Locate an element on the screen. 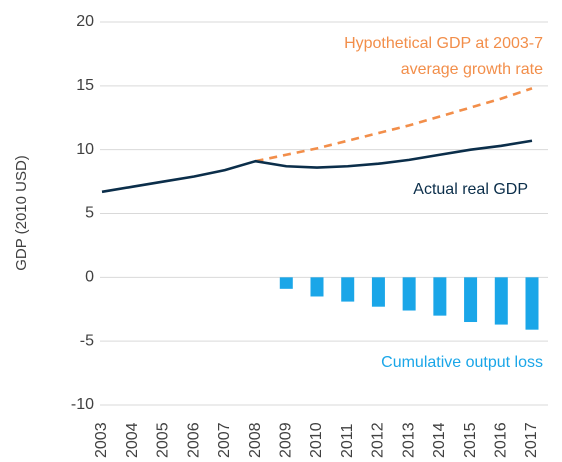  annotation: average growth rate is located at coordinates (472, 69).